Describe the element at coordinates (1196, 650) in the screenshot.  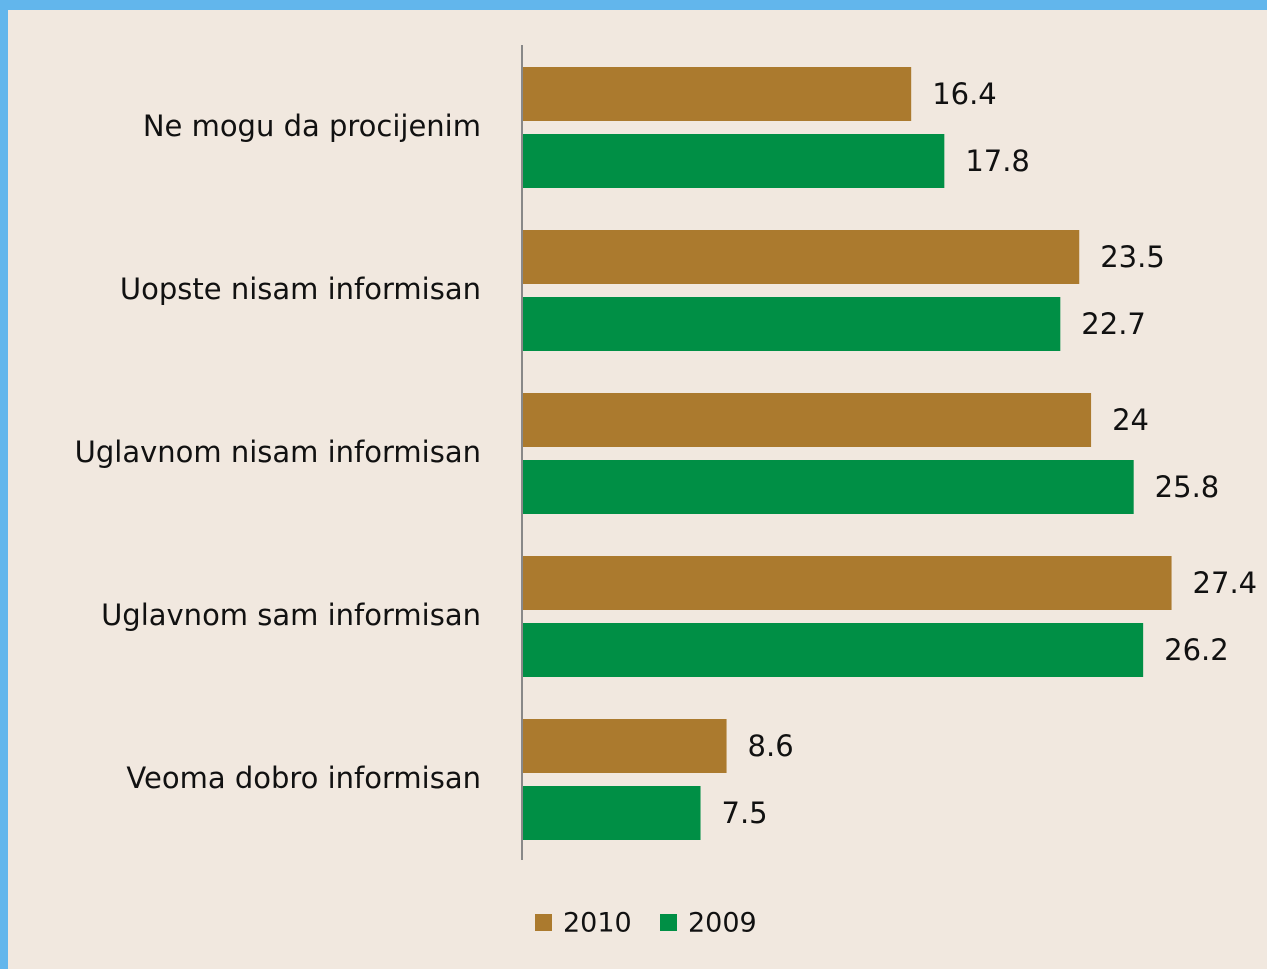
I see `value-label: 26.2` at that location.